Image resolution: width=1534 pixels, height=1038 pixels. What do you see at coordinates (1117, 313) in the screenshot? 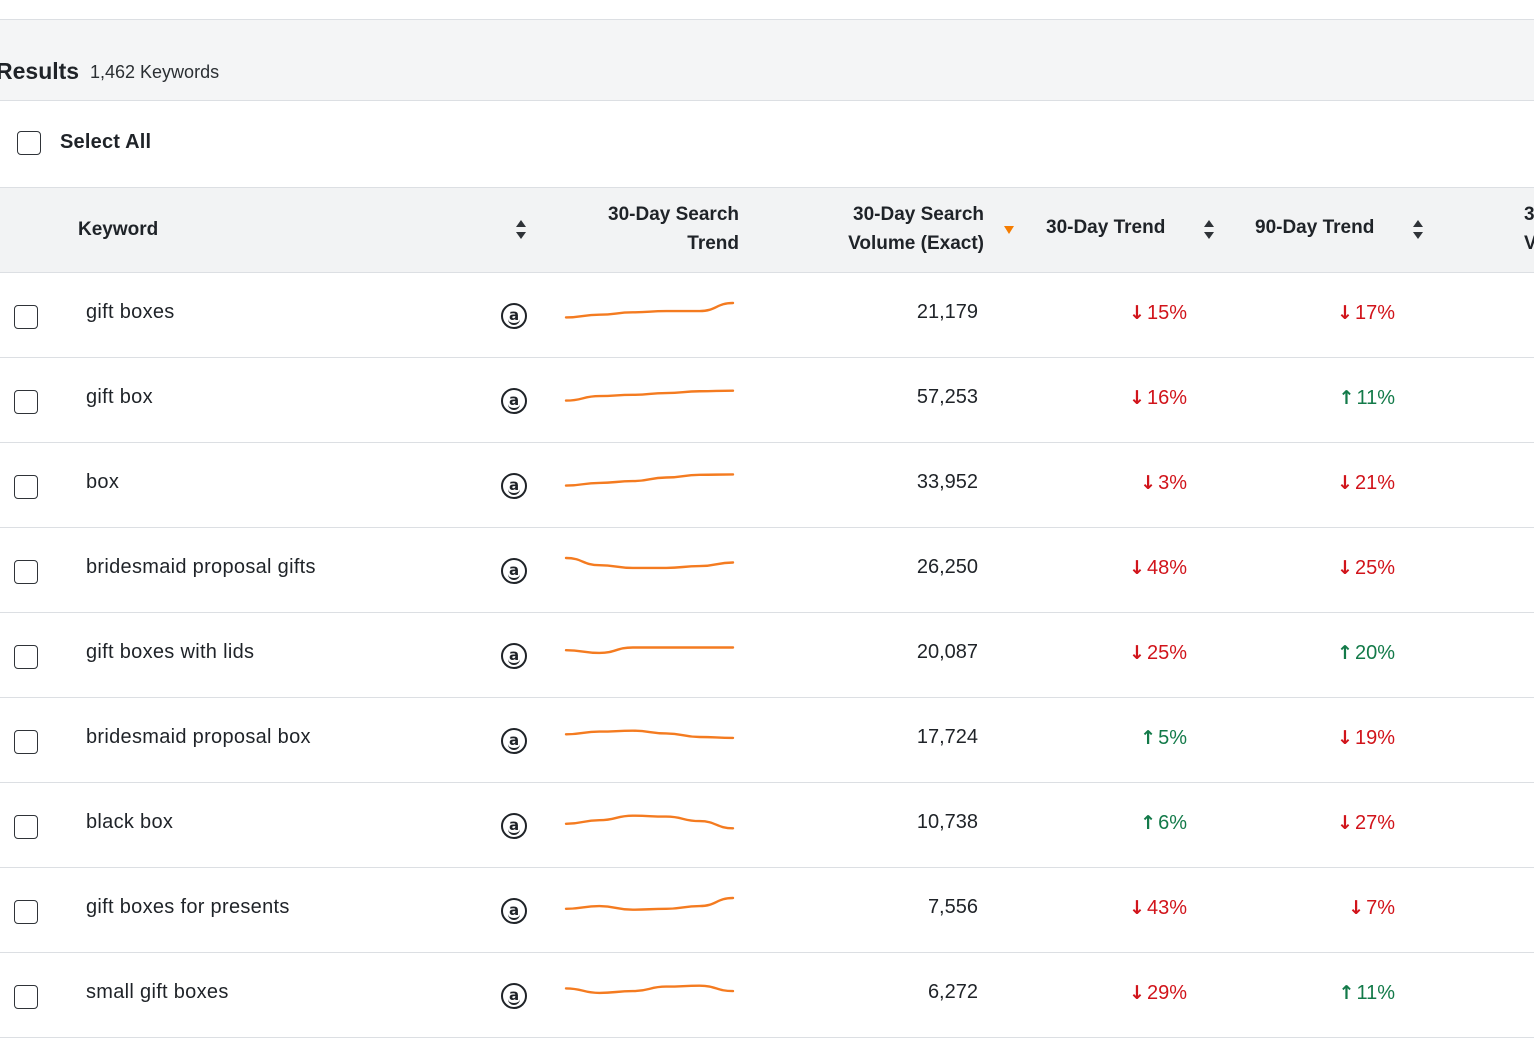
I see `trend-30-day: ↓ 15%` at bounding box center [1117, 313].